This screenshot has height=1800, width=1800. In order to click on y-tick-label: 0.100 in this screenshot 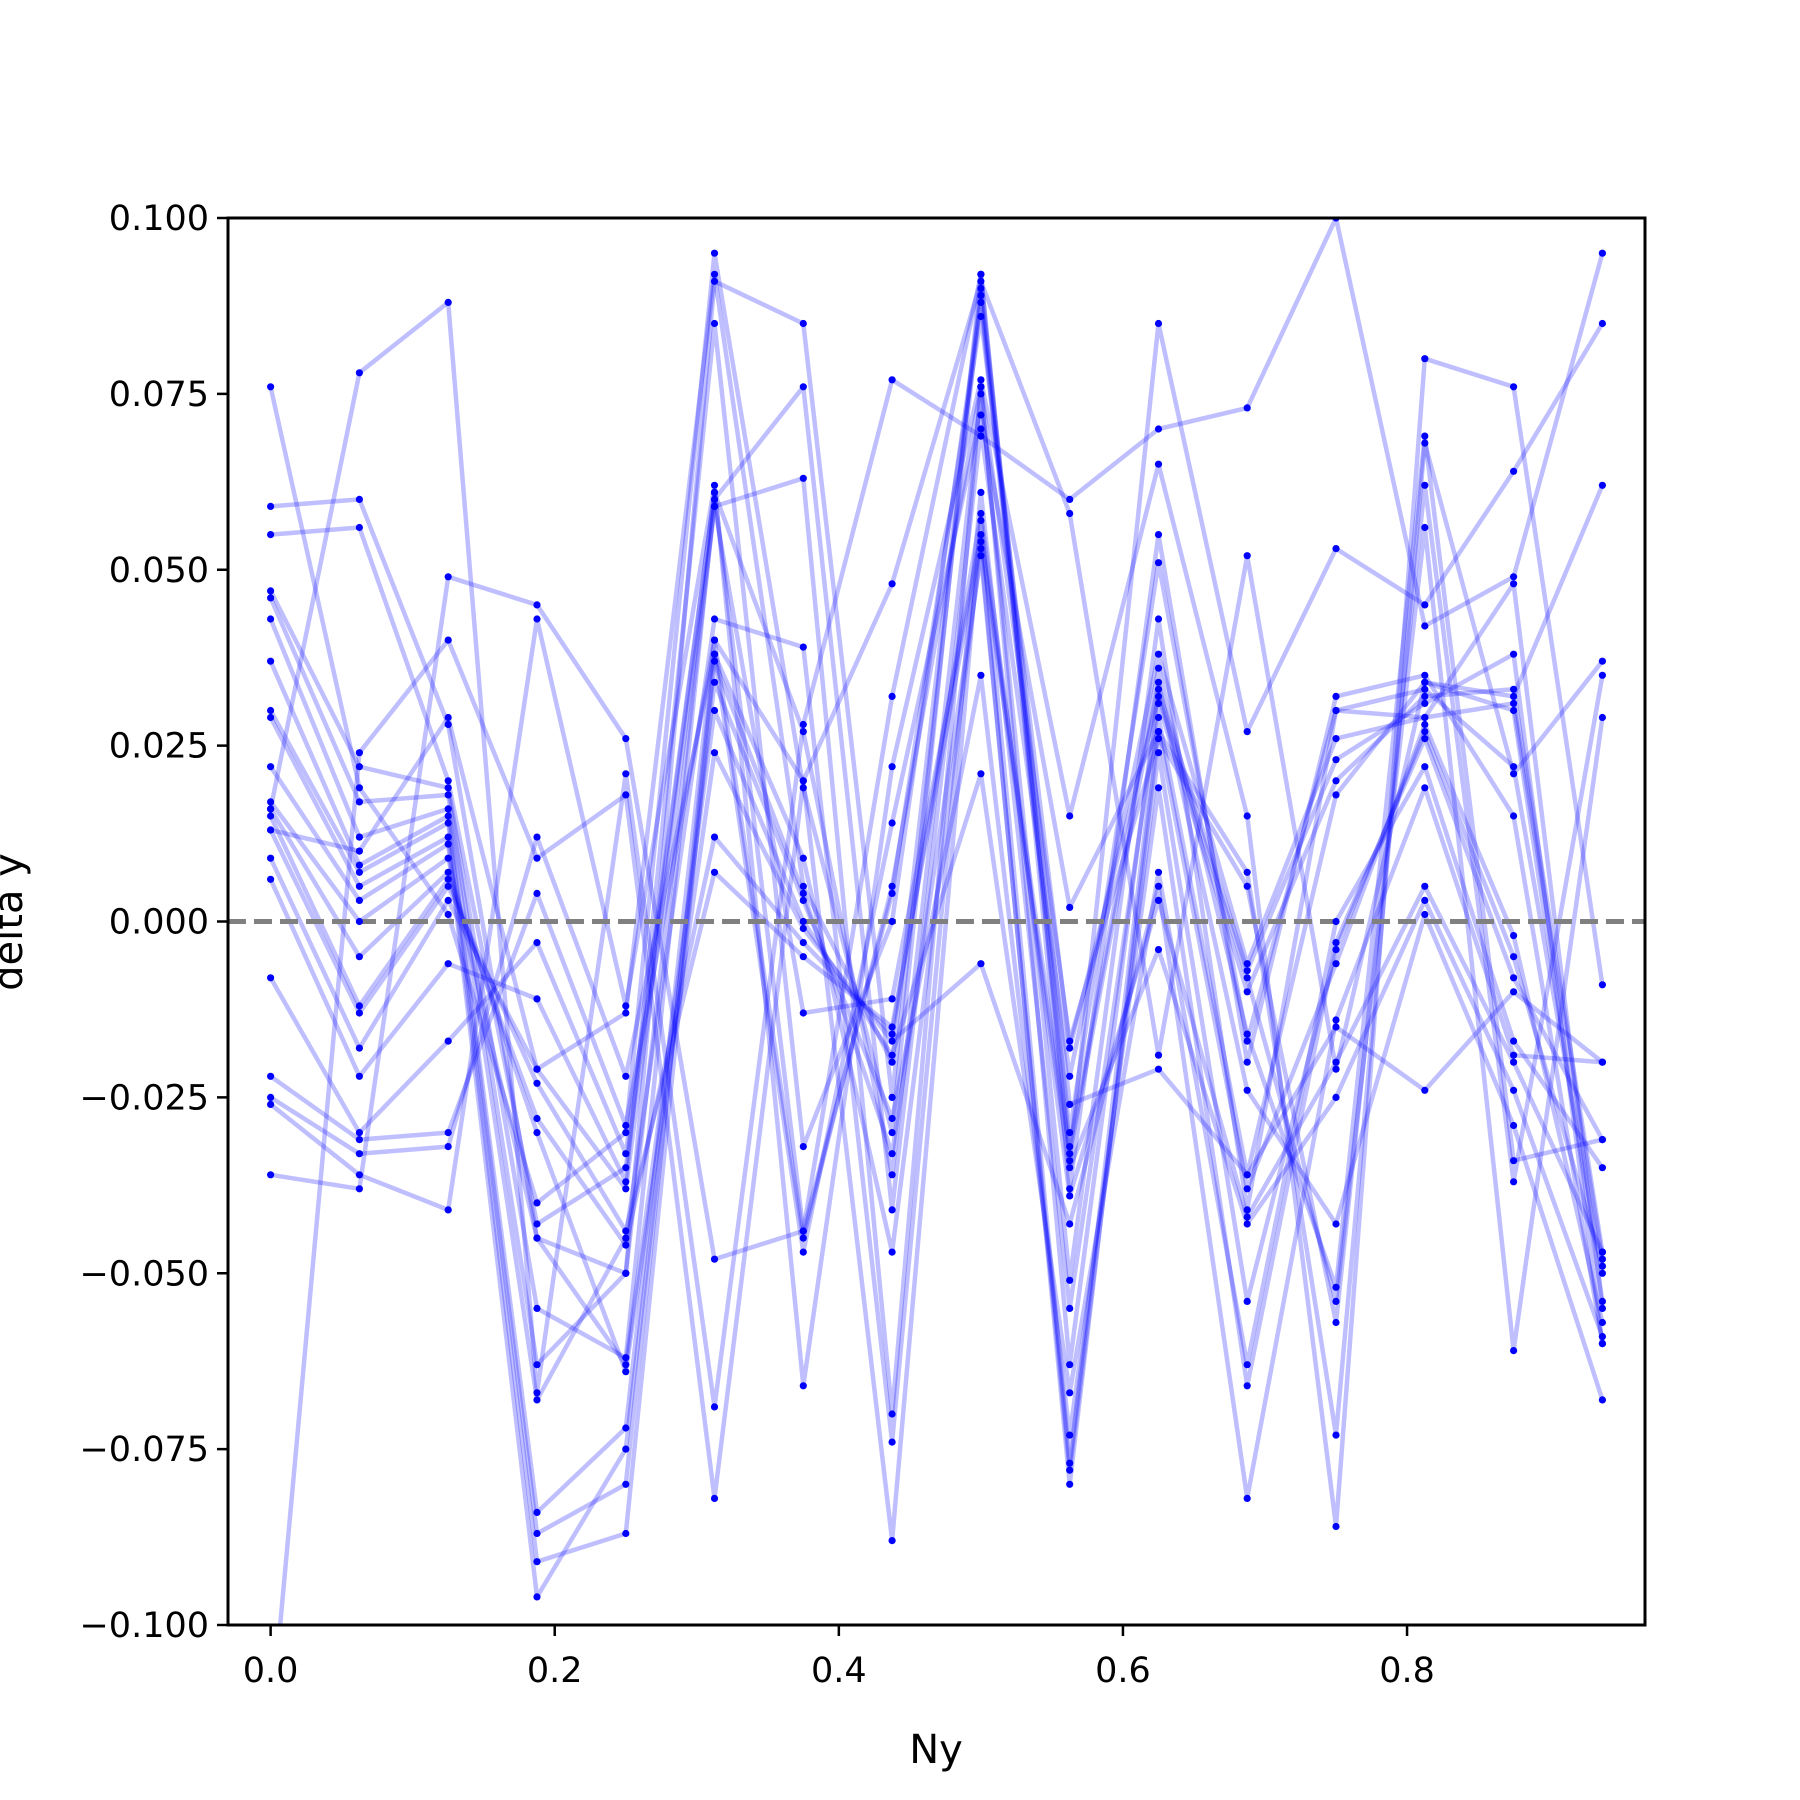, I will do `click(159, 219)`.